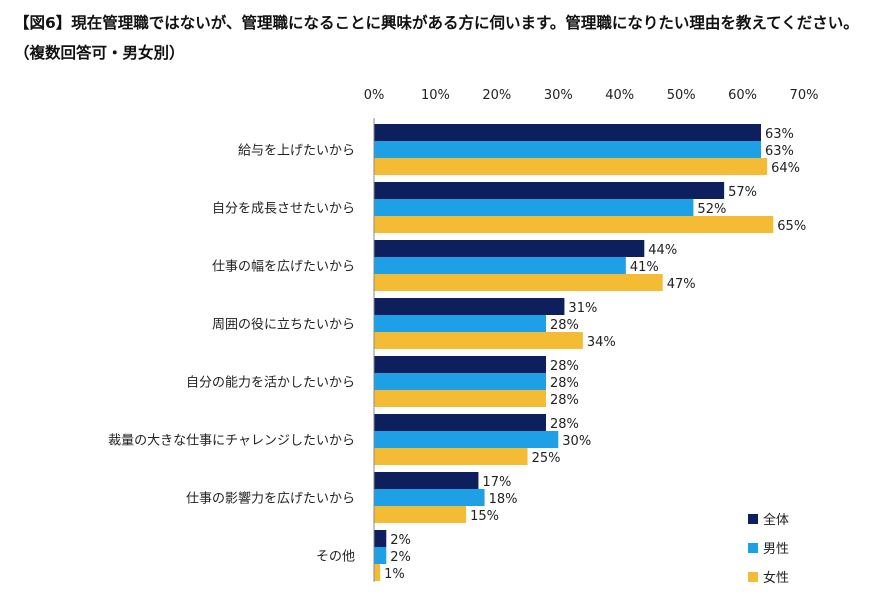  What do you see at coordinates (270, 499) in the screenshot?
I see `category-label: 仕事の影響力を広げたいから` at bounding box center [270, 499].